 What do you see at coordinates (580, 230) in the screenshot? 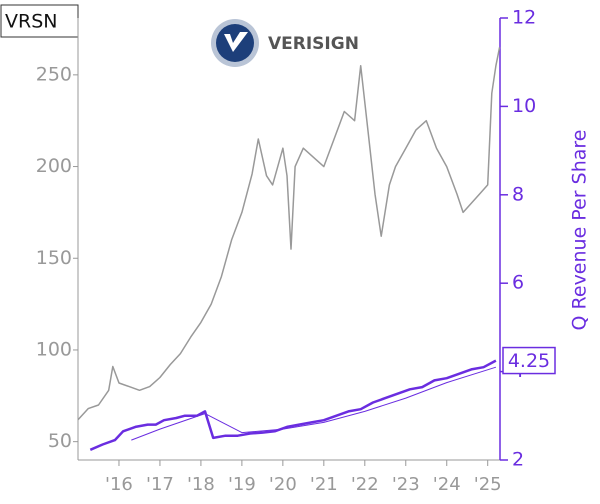
I see `y2-axis-label: Q Revenue Per Share` at bounding box center [580, 230].